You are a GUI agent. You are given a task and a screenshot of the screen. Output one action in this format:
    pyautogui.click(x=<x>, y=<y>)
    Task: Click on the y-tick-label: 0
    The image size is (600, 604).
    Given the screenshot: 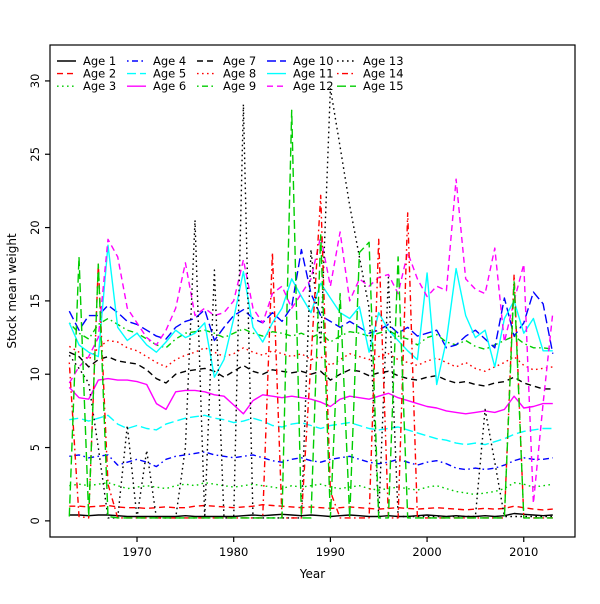 What is the action you would take?
    pyautogui.click(x=35, y=520)
    